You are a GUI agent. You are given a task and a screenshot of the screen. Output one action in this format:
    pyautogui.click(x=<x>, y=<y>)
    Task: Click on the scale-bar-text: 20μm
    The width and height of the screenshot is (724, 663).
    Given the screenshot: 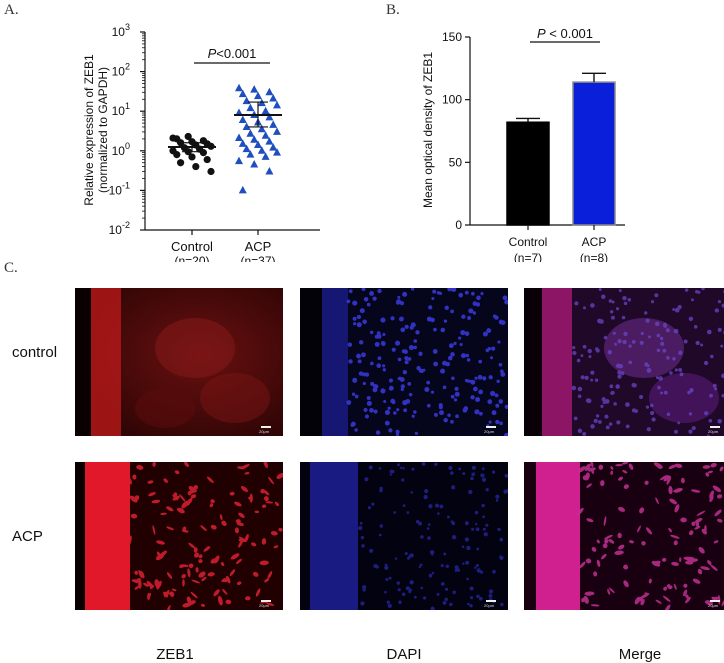 What is the action you would take?
    pyautogui.click(x=713, y=431)
    